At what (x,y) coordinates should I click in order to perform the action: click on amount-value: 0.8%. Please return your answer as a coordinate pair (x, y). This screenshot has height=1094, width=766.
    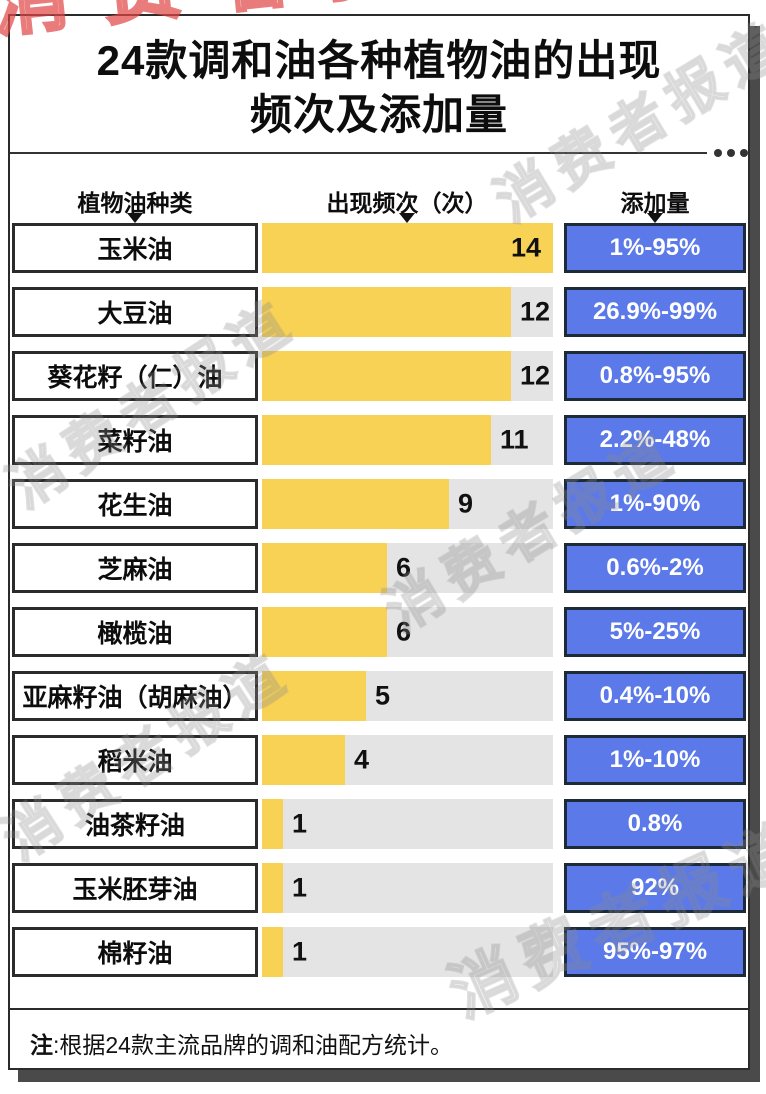
    Looking at the image, I should click on (655, 823).